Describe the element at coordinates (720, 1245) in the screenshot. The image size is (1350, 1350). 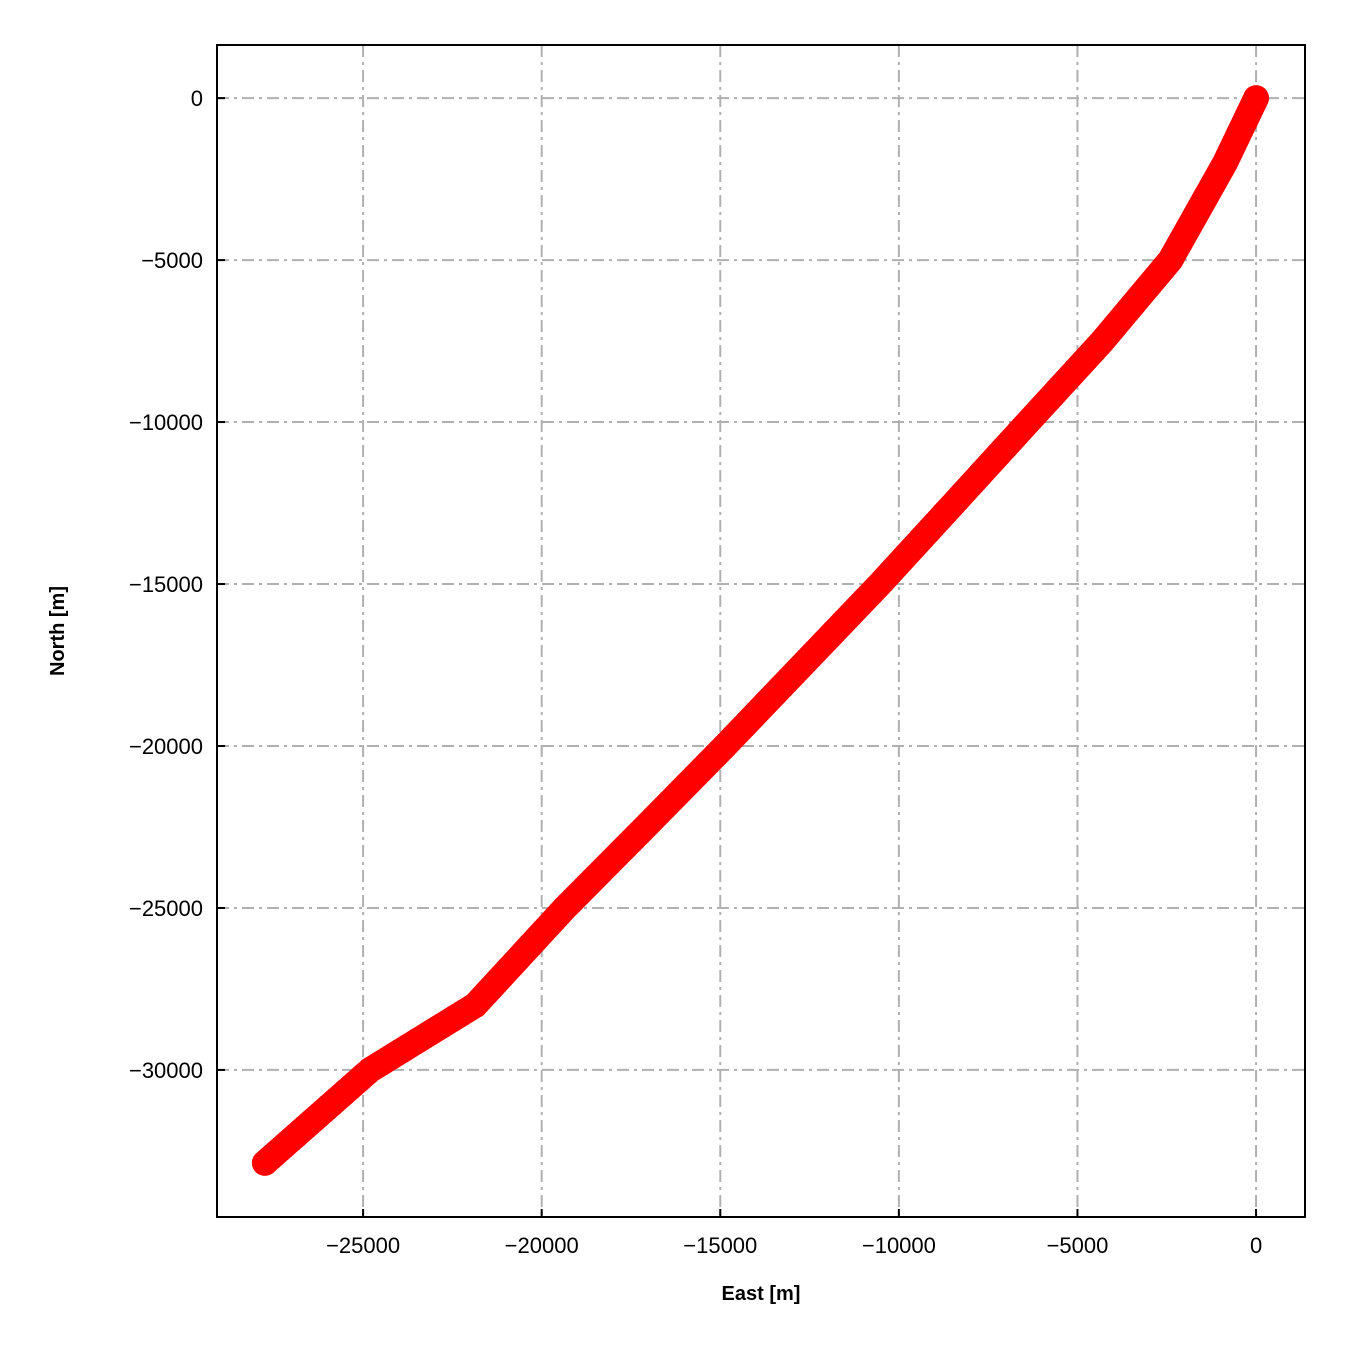
I see `x-tick-label: −15000` at that location.